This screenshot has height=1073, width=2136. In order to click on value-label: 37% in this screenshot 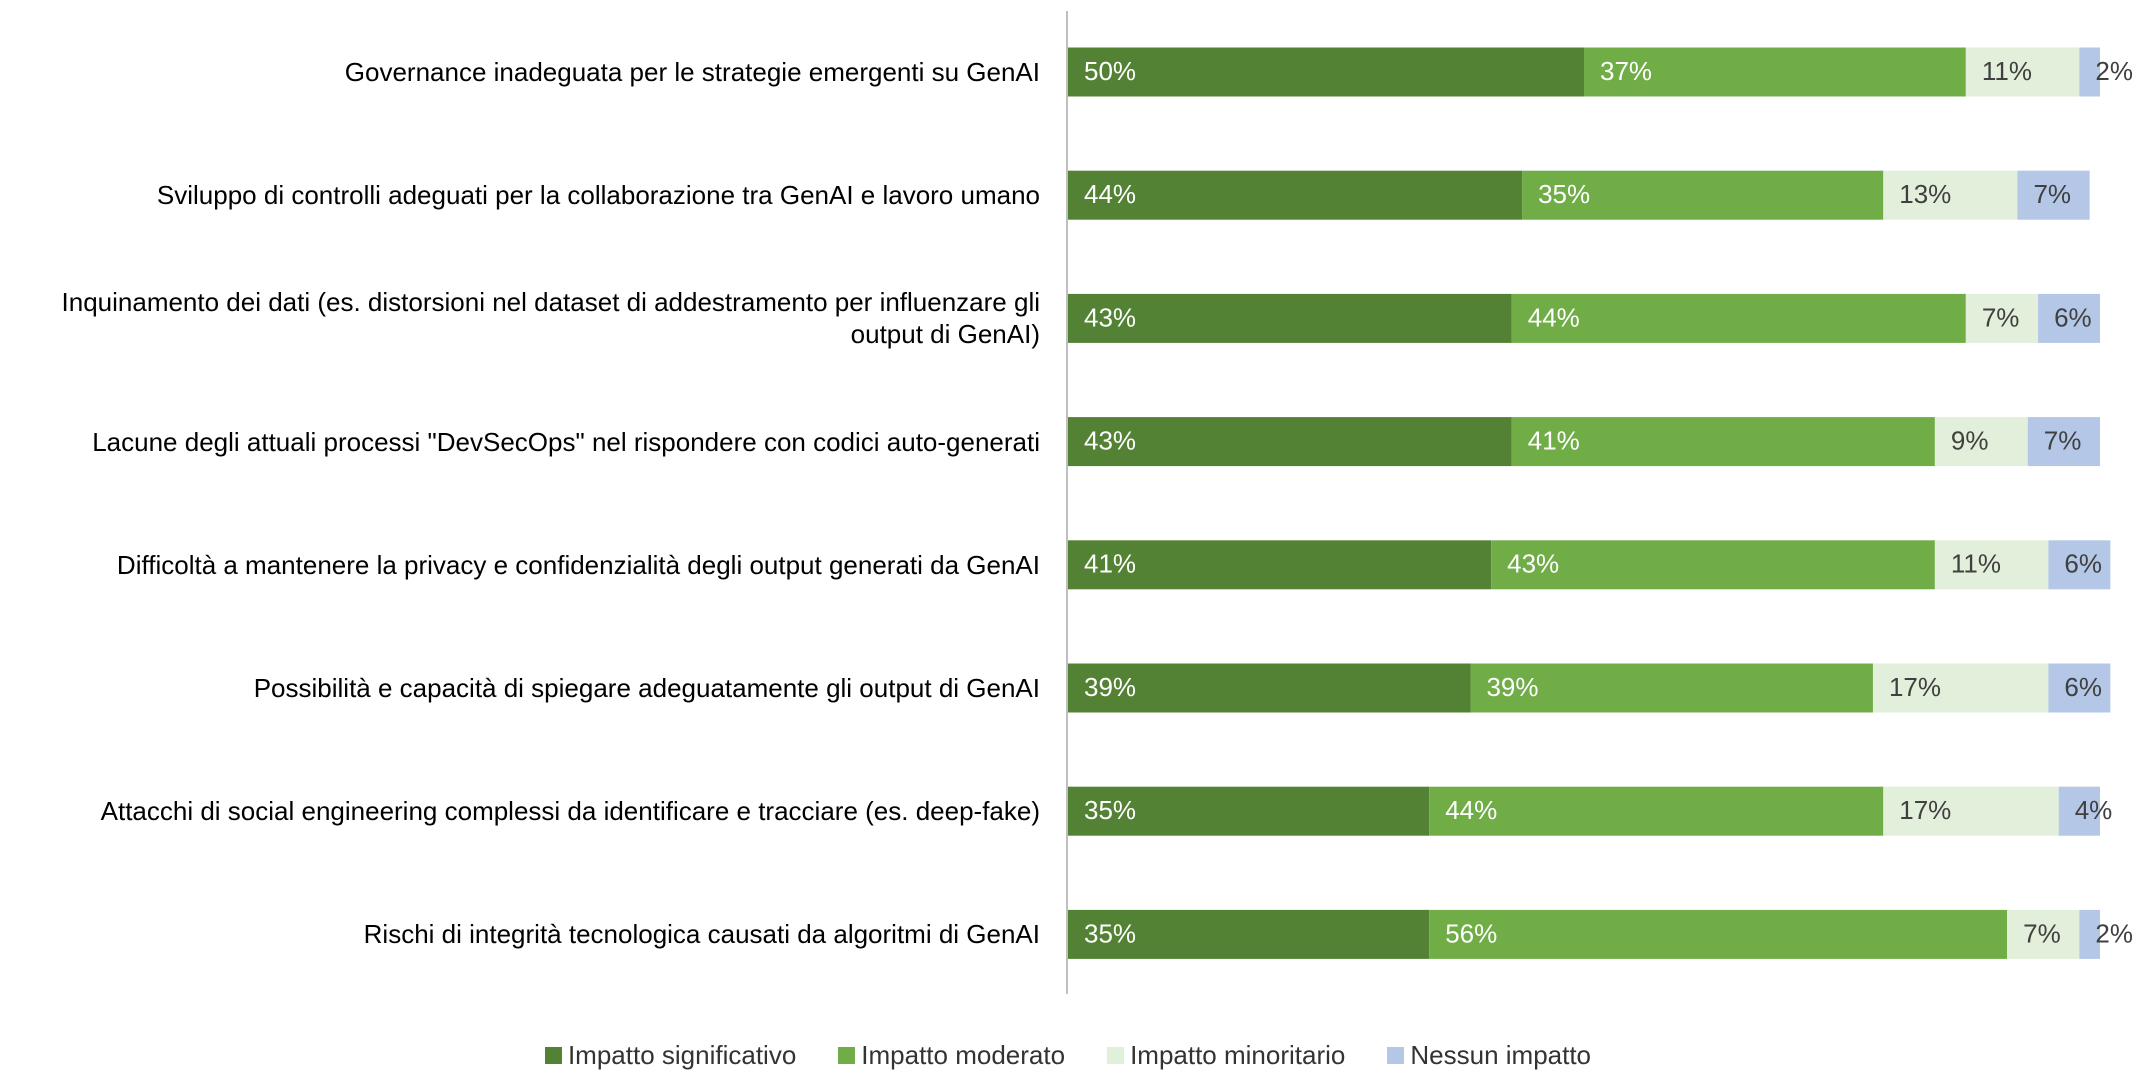, I will do `click(1626, 71)`.